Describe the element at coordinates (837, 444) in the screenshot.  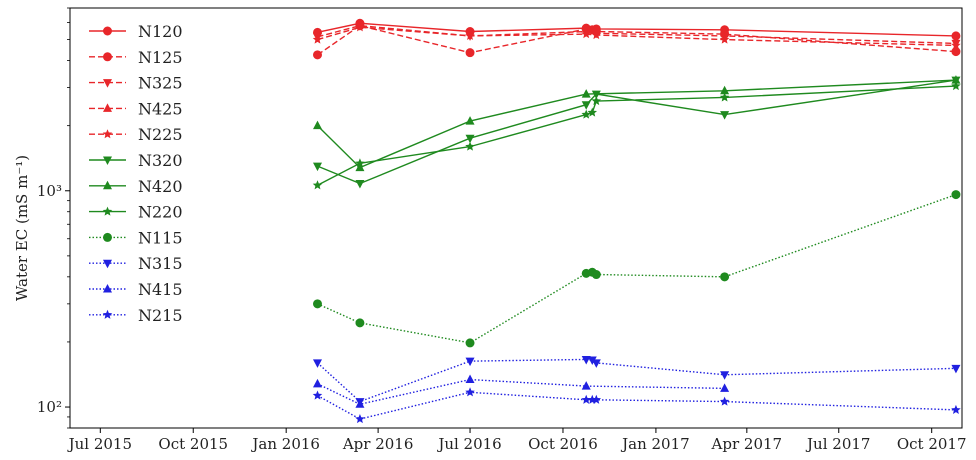
I see `x-tick-label: Jul 2017` at that location.